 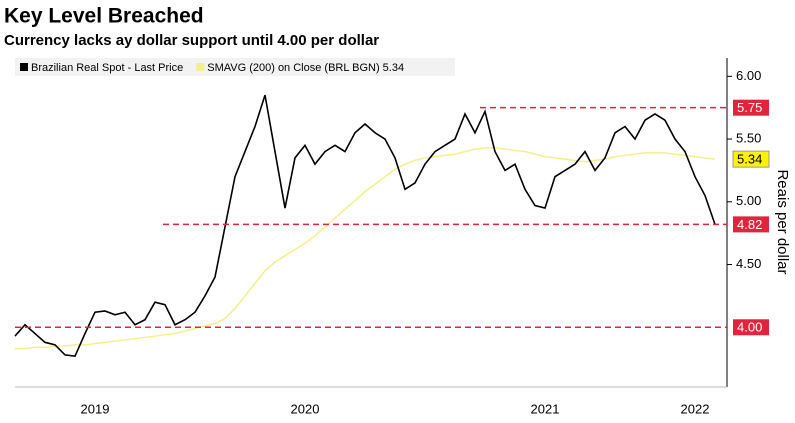 What do you see at coordinates (782, 221) in the screenshot?
I see `y-axis-label: Reais per dollar` at bounding box center [782, 221].